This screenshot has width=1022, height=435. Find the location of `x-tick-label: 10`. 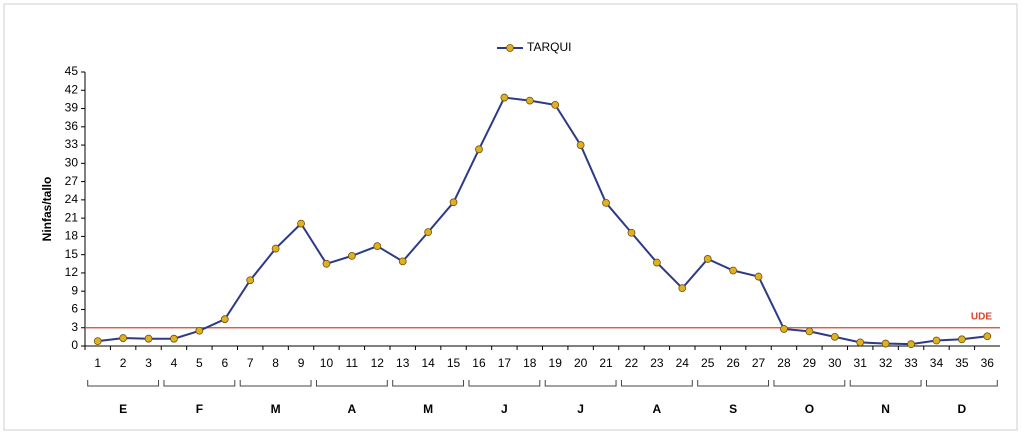

x-tick-label: 10 is located at coordinates (327, 363).